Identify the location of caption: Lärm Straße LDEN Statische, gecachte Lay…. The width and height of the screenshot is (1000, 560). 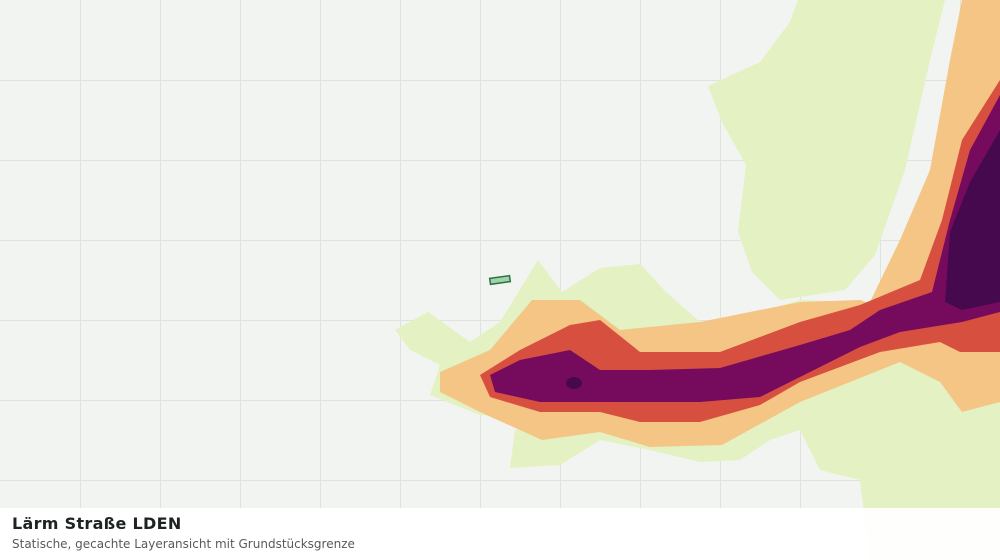
(500, 534).